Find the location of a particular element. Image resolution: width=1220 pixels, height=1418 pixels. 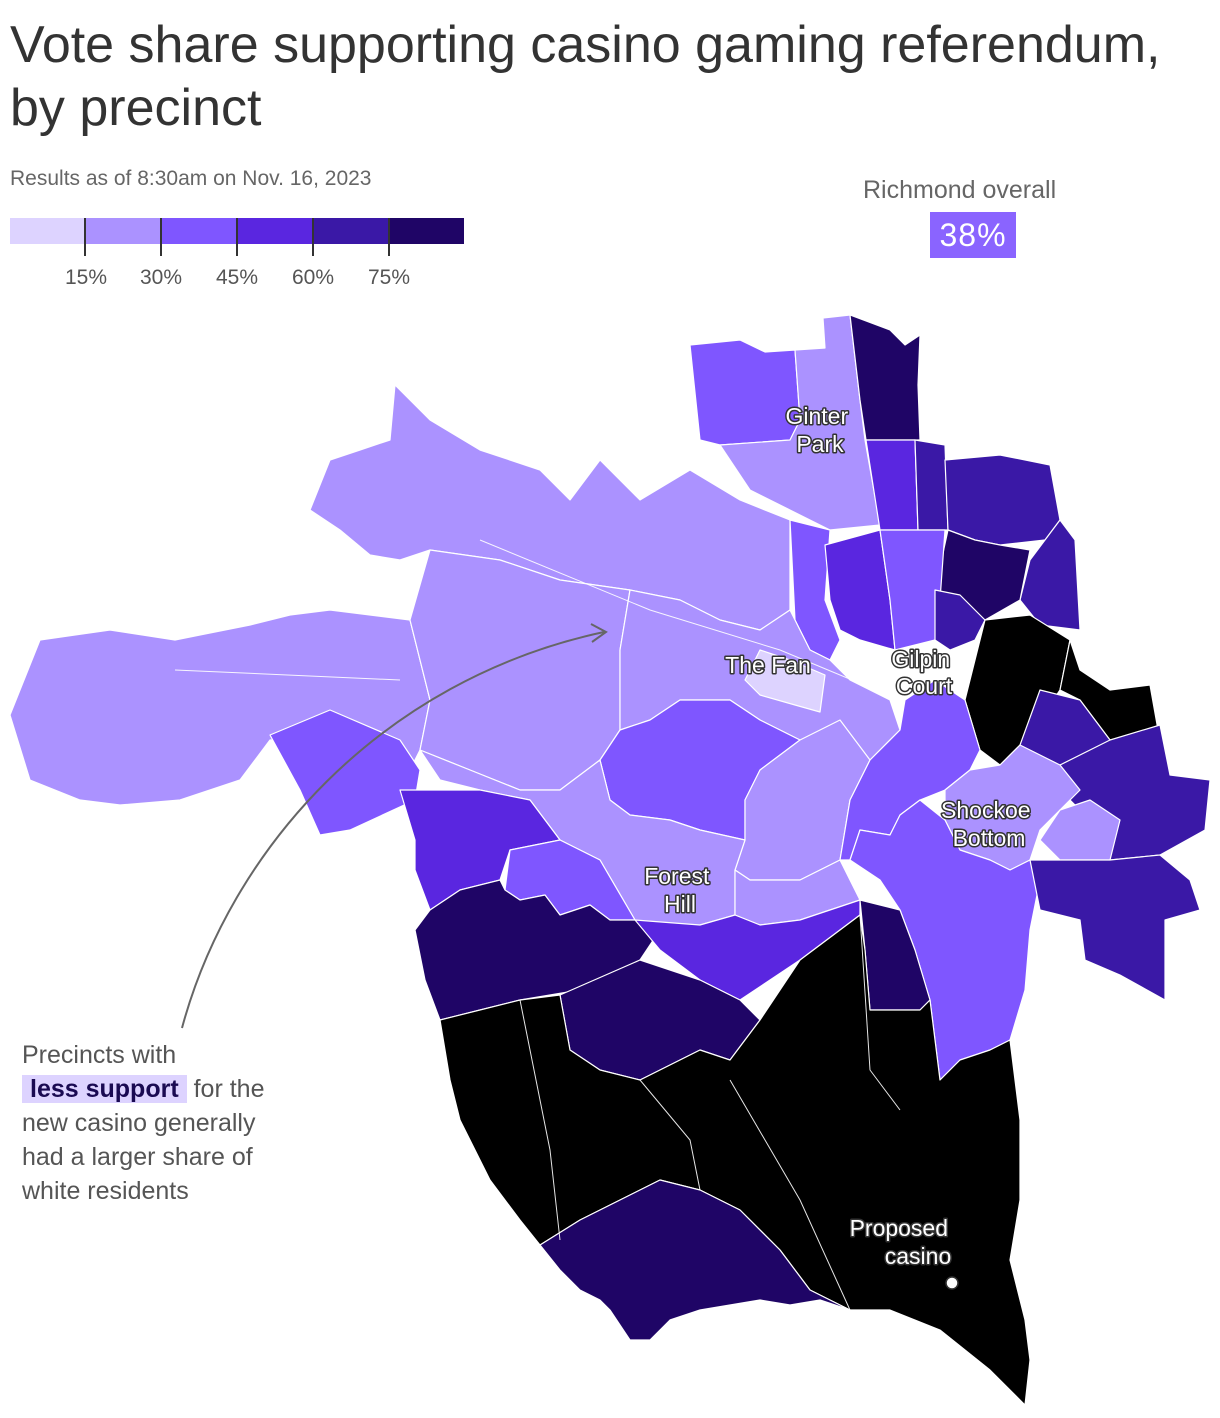

label-line: The Fan is located at coordinates (768, 665).